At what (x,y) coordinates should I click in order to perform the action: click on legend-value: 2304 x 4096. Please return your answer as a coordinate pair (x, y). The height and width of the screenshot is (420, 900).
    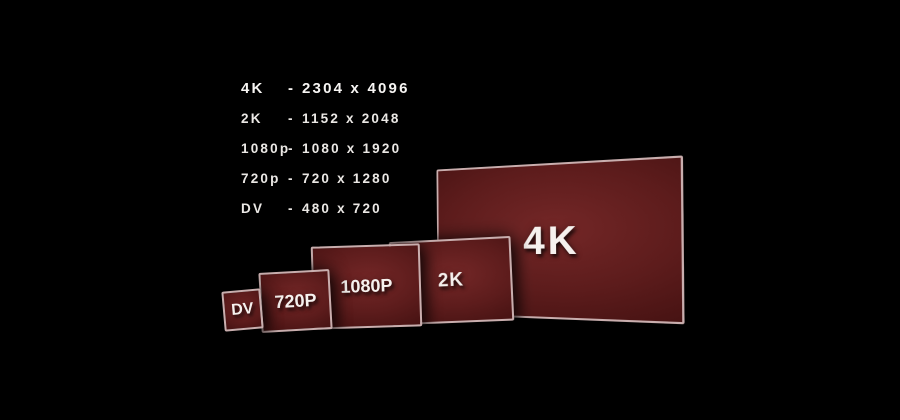
    Looking at the image, I should click on (356, 88).